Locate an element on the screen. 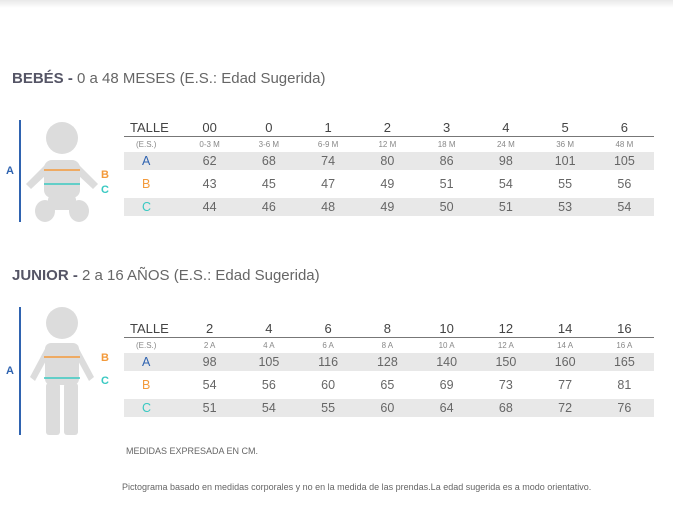 The width and height of the screenshot is (673, 511). top-shadow-bar is located at coordinates (336, 4).